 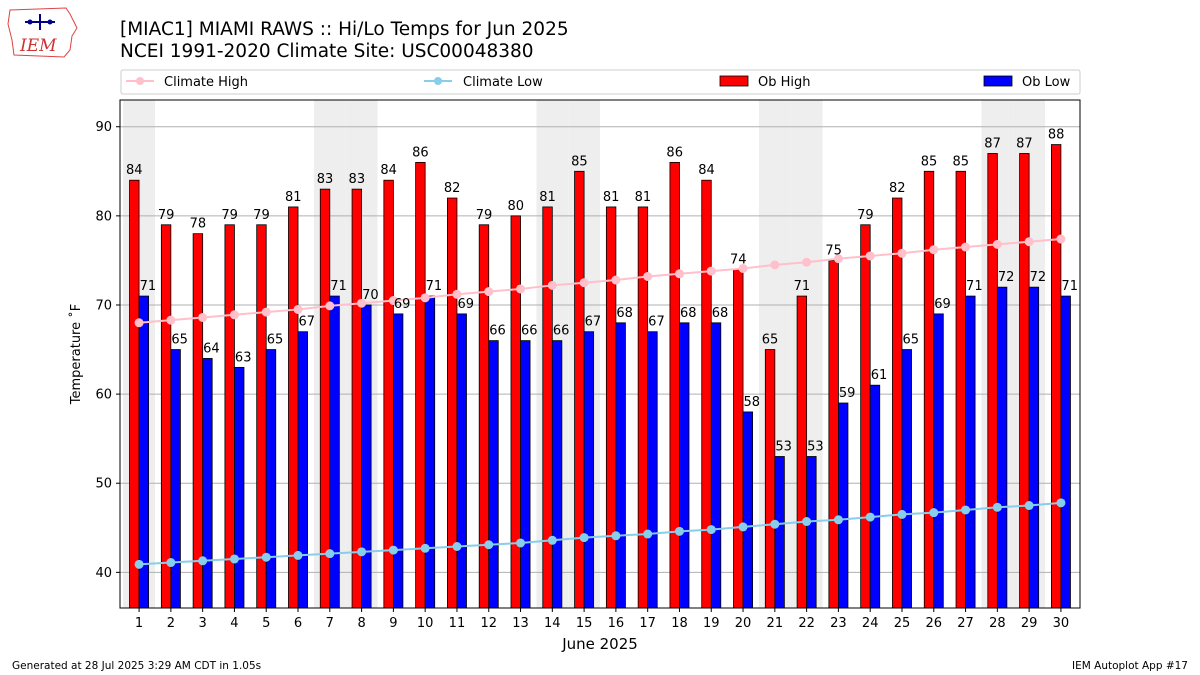 What do you see at coordinates (488, 623) in the screenshot?
I see `x-tick-label: 12` at bounding box center [488, 623].